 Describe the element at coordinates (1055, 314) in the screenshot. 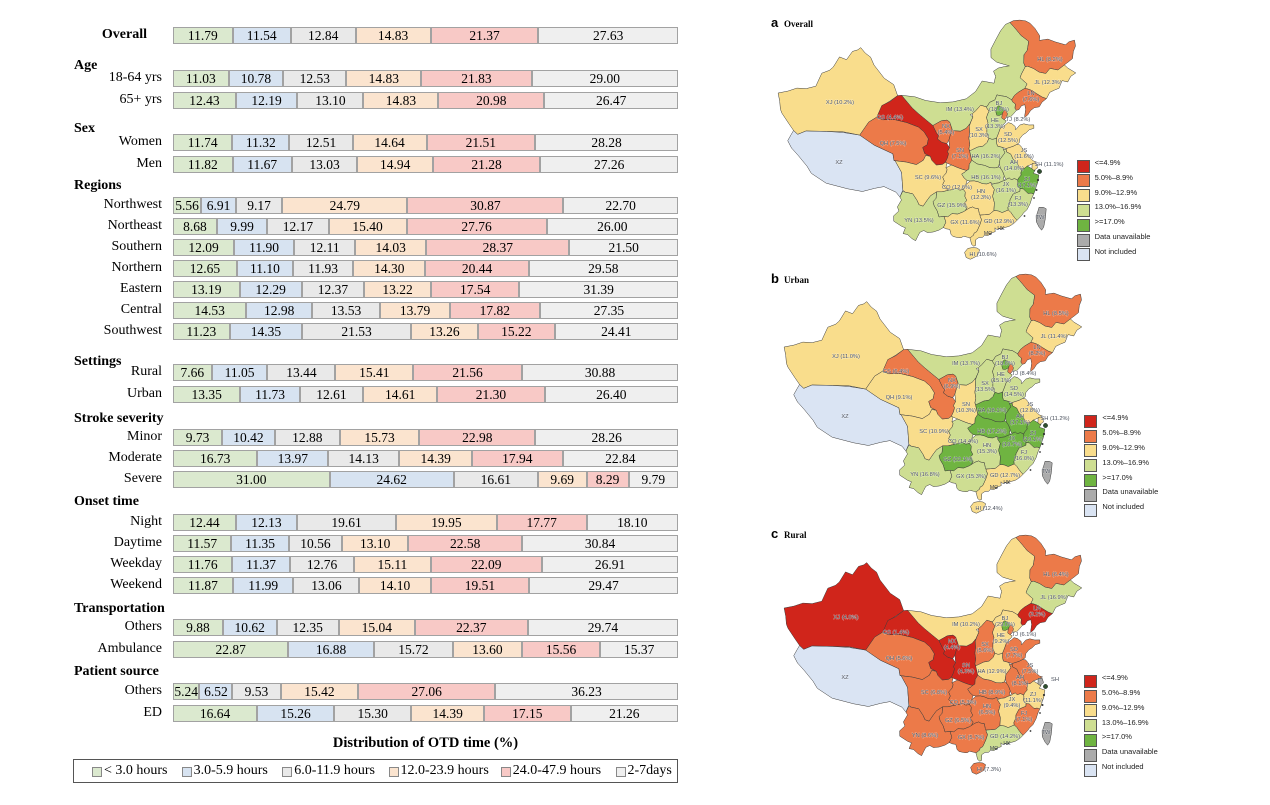

I see `svg-text: HL (8.5%)` at that location.